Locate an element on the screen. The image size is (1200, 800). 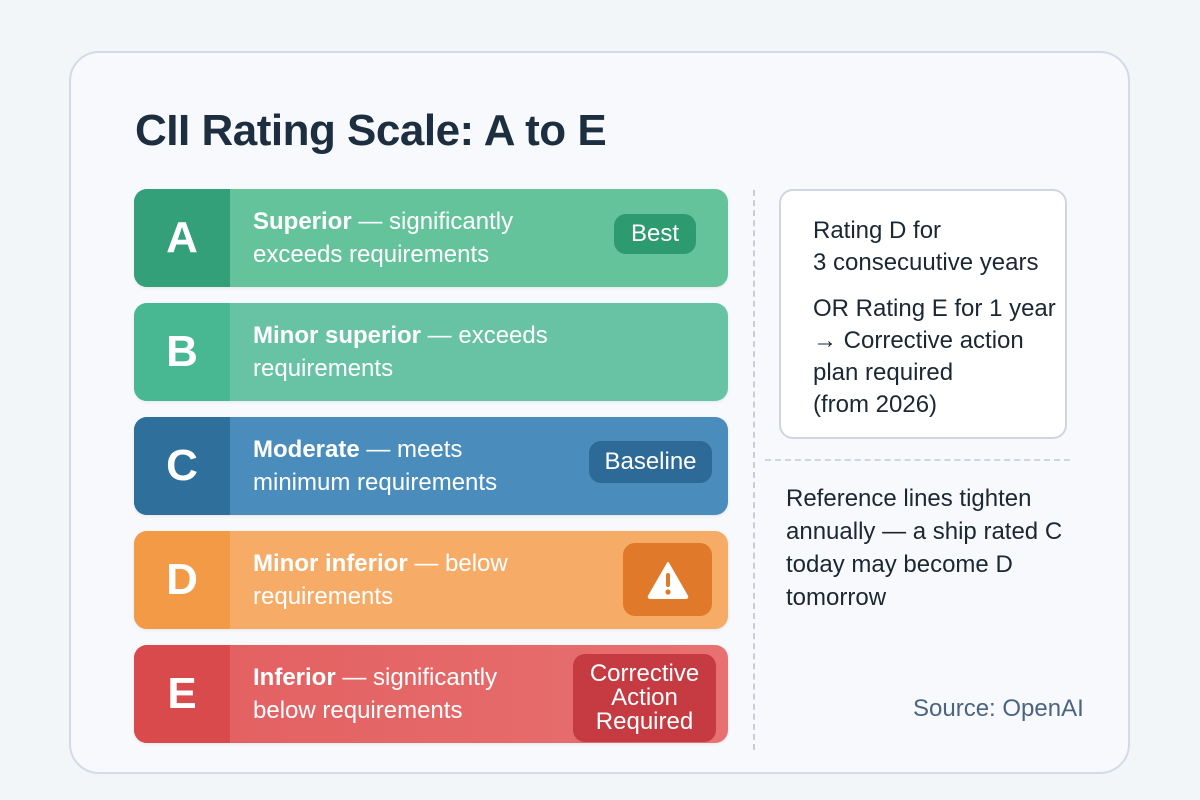
rating-row-d: D Minor inferior — below requirements is located at coordinates (431, 580).